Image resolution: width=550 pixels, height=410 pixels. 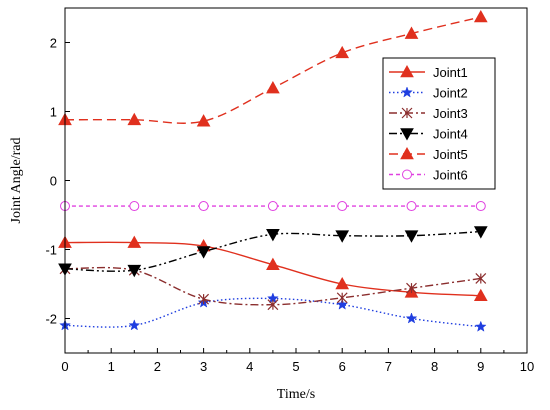 I want to click on legend-label: Joint1, so click(x=450, y=72).